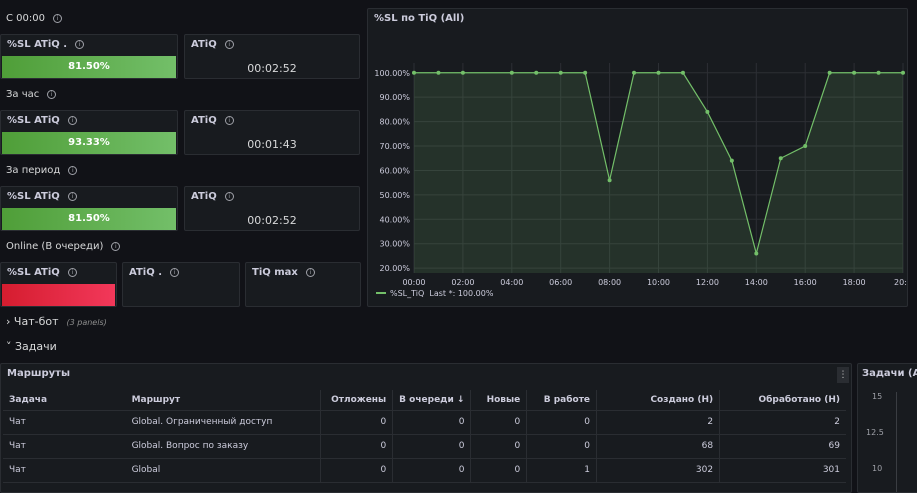  I want to click on column-header: Задача, so click(64, 400).